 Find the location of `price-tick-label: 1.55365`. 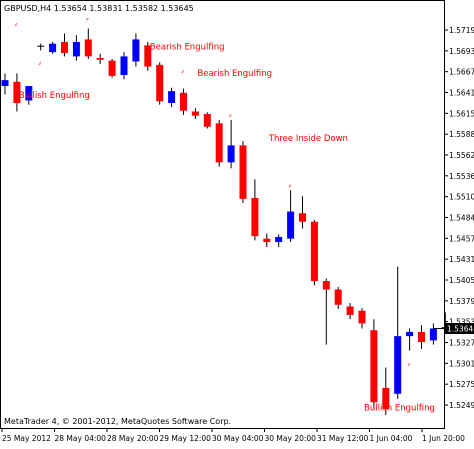

price-tick-label: 1.55365 is located at coordinates (461, 176).